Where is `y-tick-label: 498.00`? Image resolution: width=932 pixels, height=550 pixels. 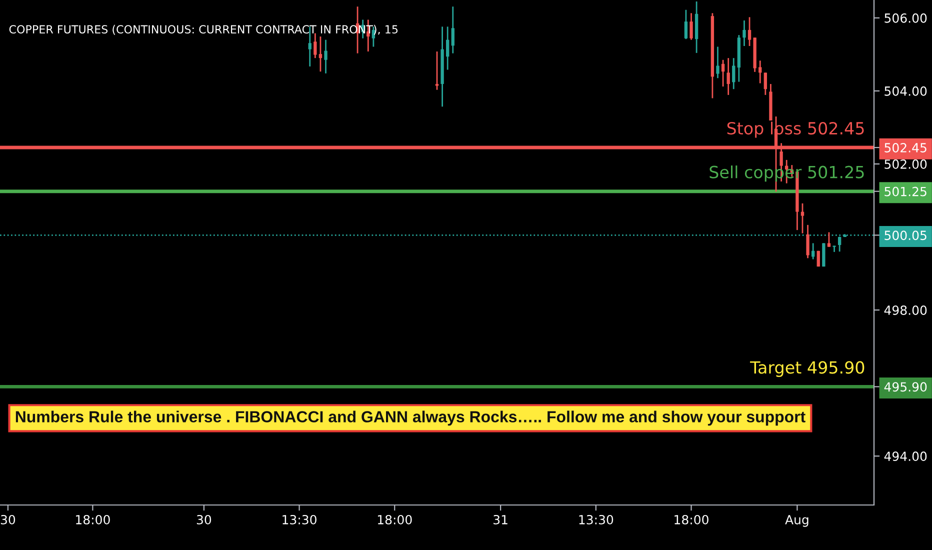
y-tick-label: 498.00 is located at coordinates (905, 310).